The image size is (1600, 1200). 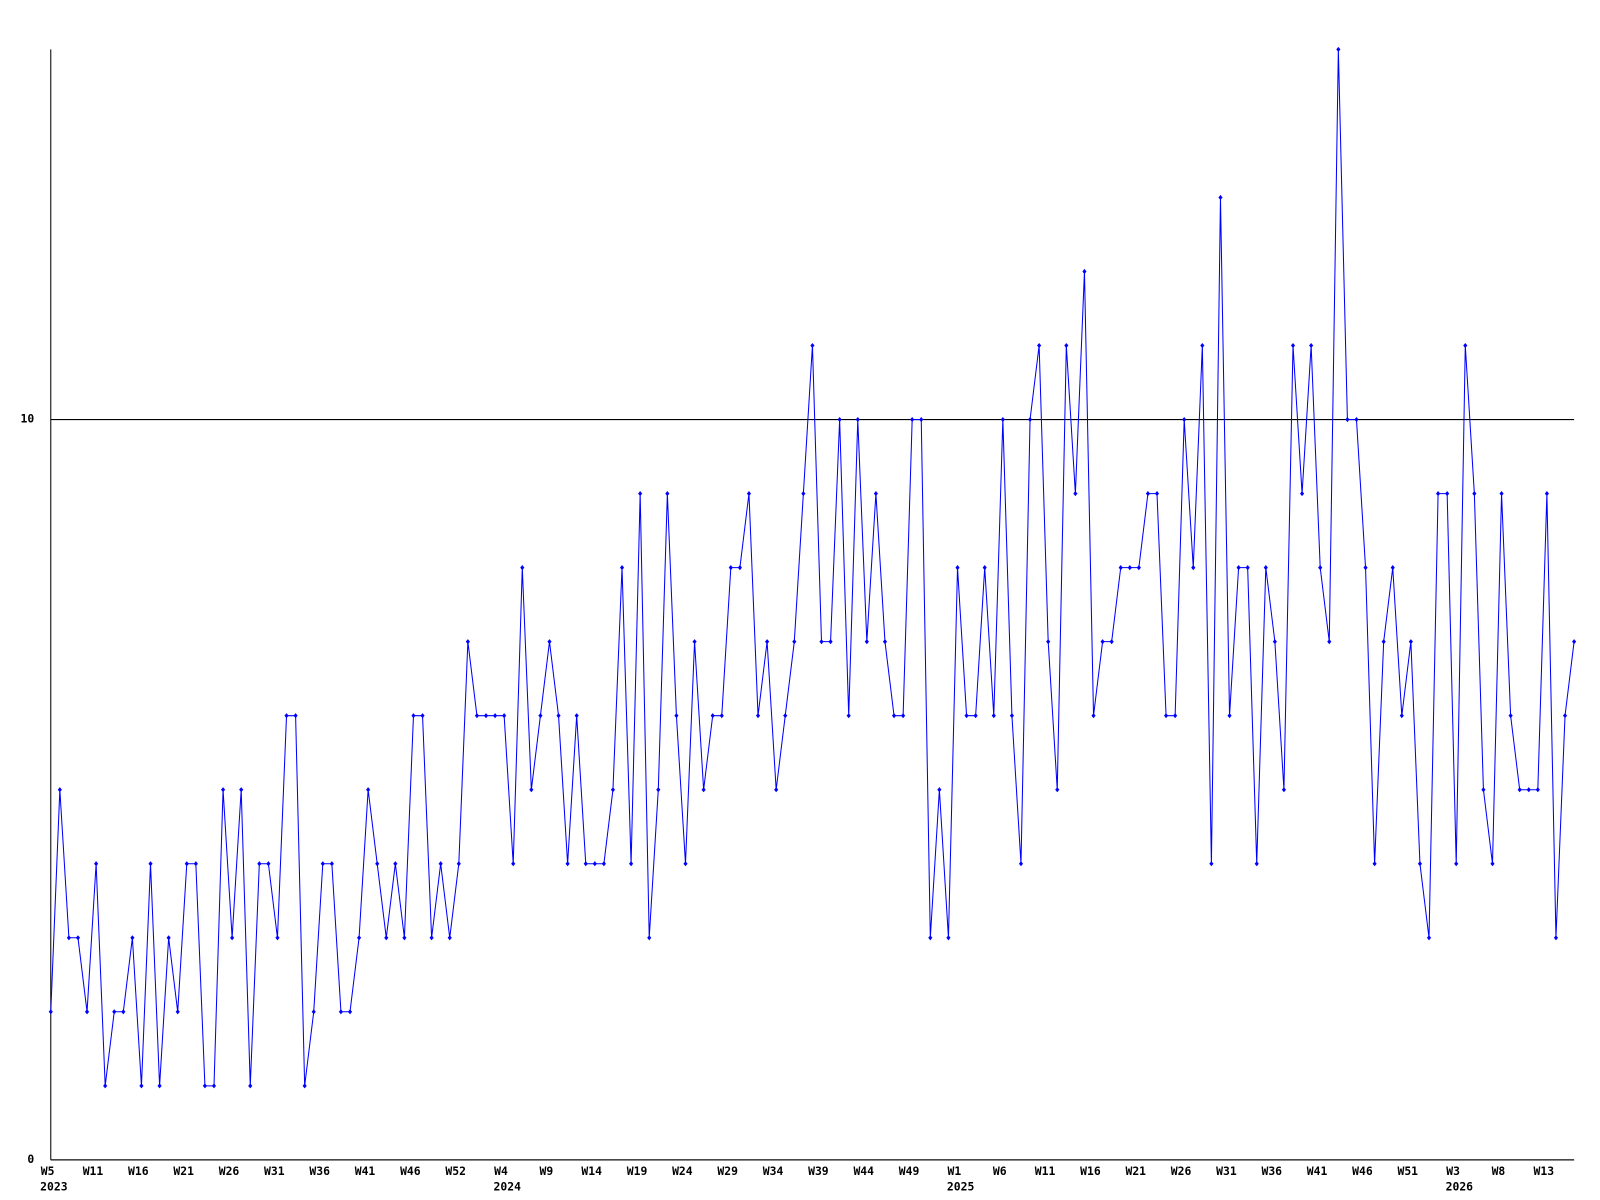 What do you see at coordinates (1181, 1171) in the screenshot?
I see `x-tick-label: W26` at bounding box center [1181, 1171].